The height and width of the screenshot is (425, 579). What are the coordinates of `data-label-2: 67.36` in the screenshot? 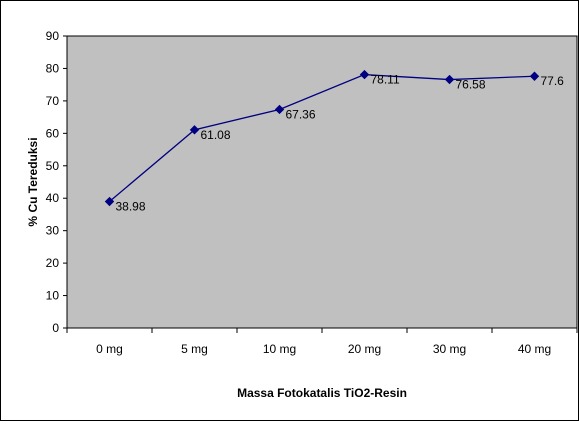 It's located at (301, 114).